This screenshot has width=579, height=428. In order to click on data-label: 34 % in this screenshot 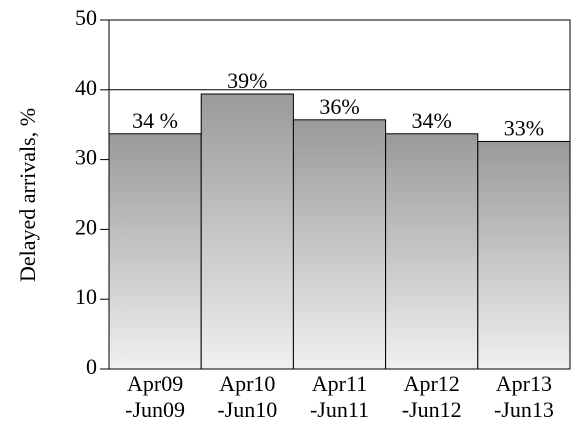, I will do `click(155, 120)`.